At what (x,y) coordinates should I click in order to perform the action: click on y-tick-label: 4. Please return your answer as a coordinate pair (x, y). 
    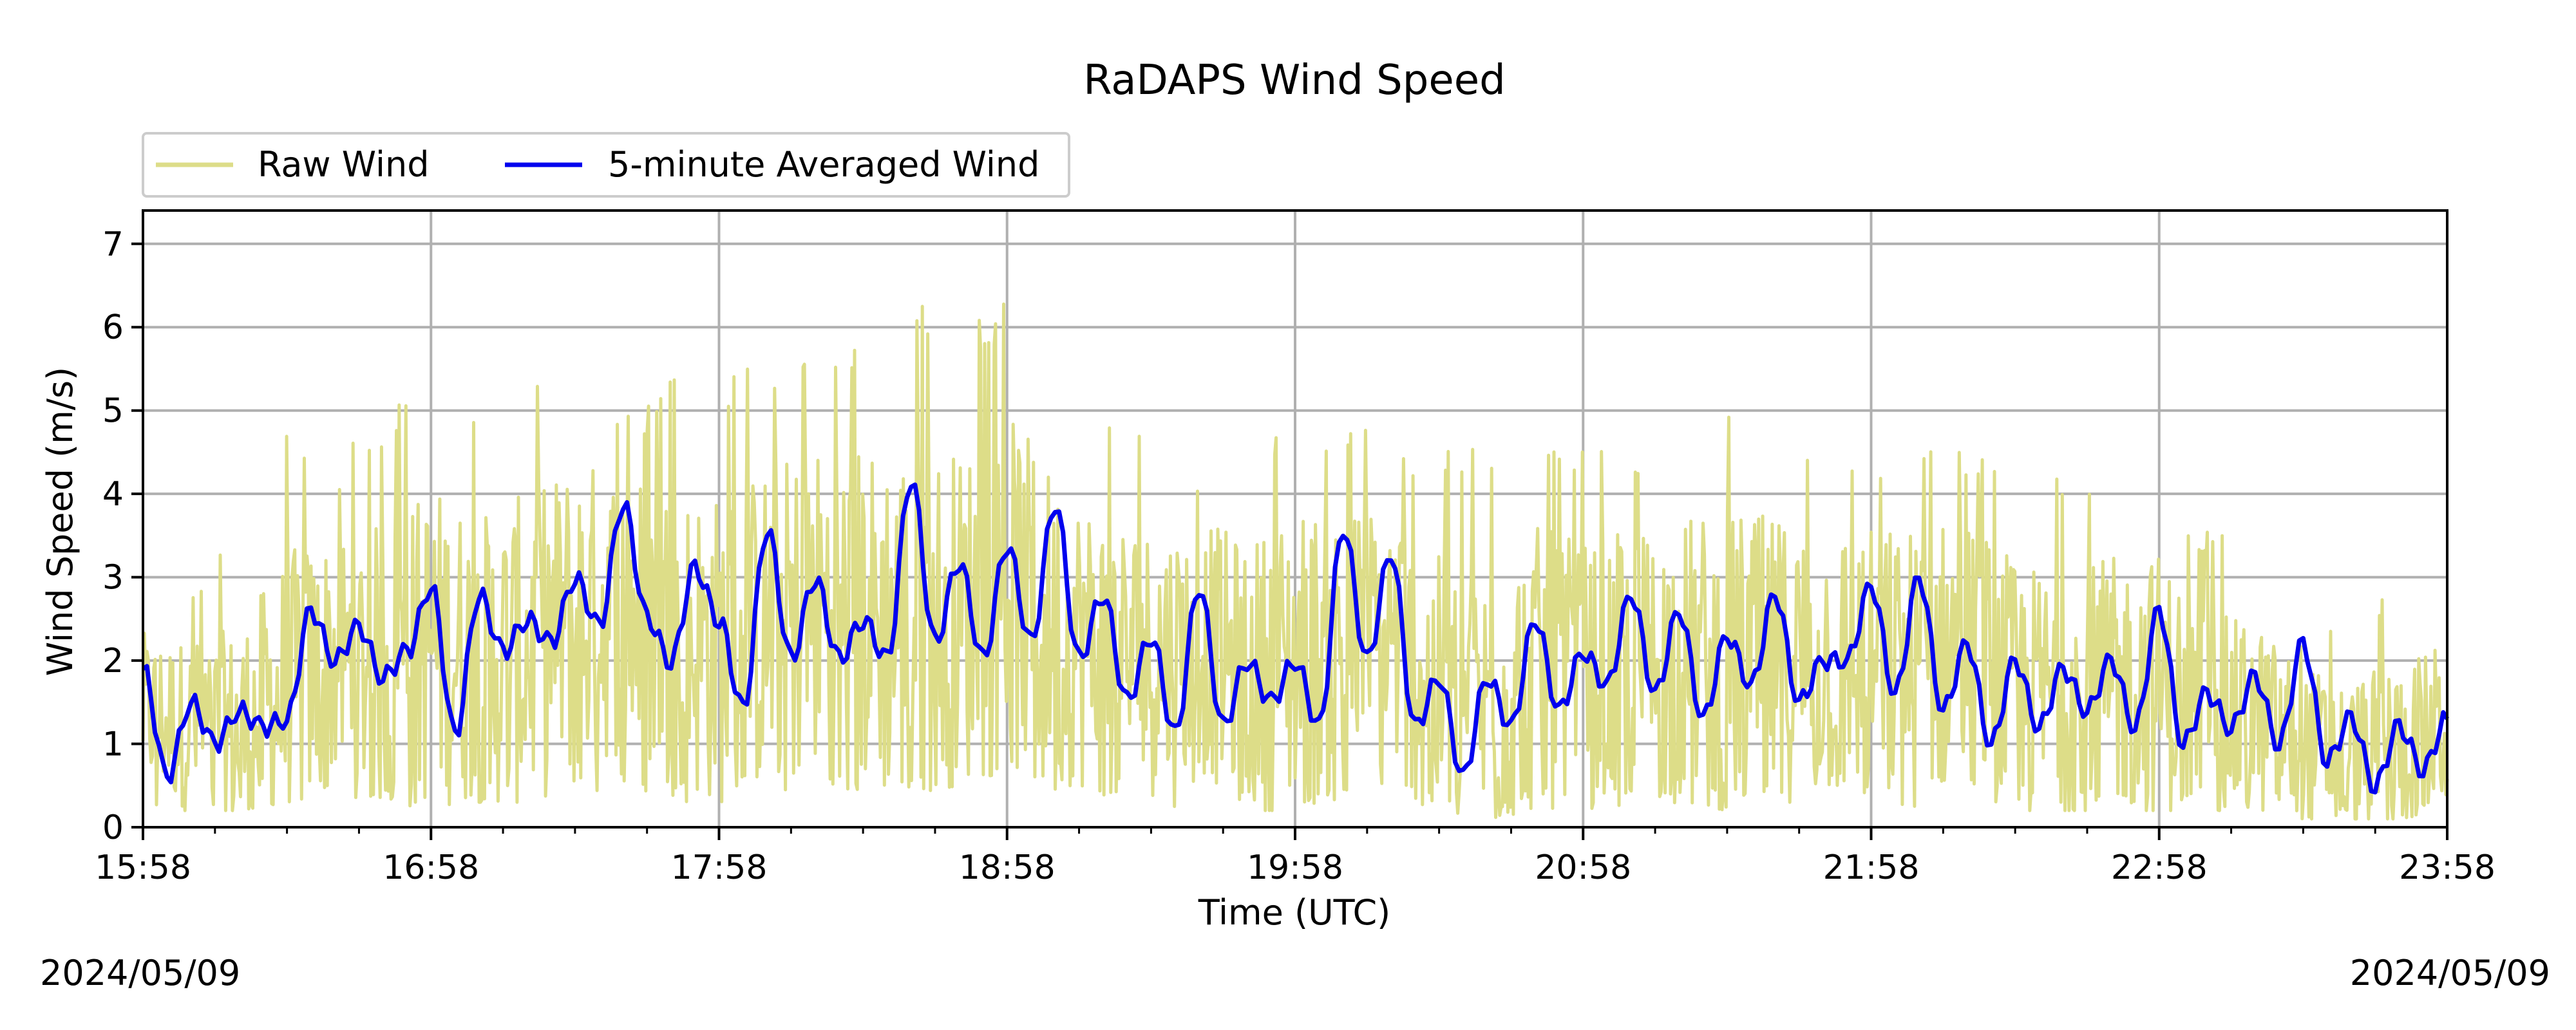
    Looking at the image, I should click on (113, 494).